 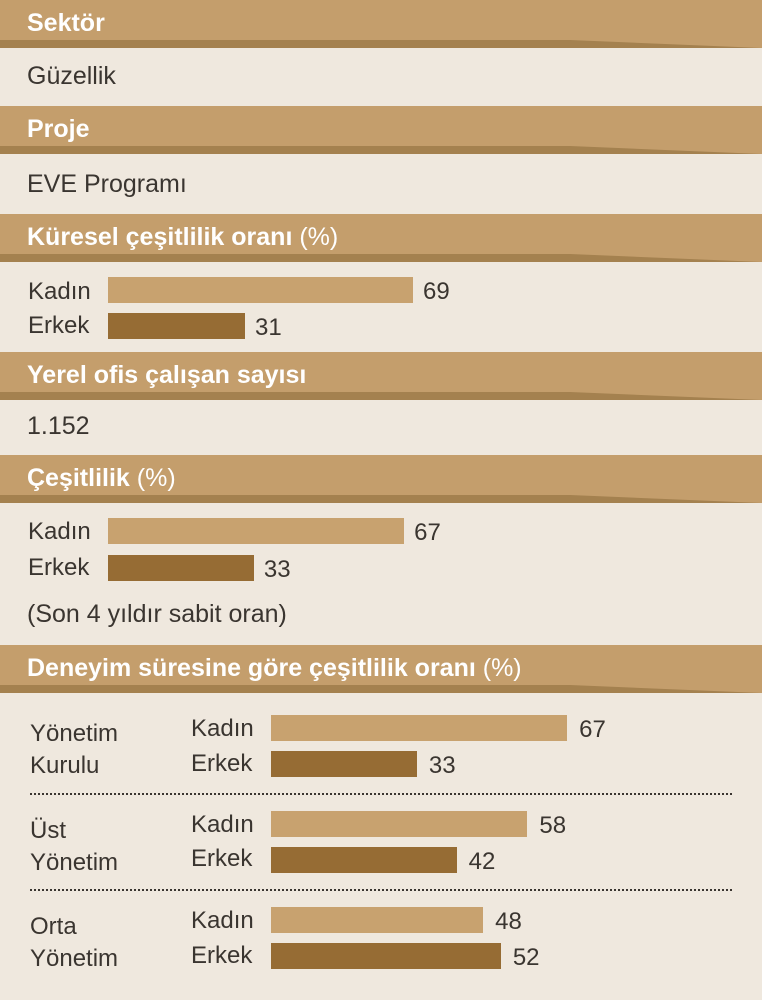 What do you see at coordinates (381, 376) in the screenshot?
I see `section-header-yerel: Yerel ofis çalışan sayısı` at bounding box center [381, 376].